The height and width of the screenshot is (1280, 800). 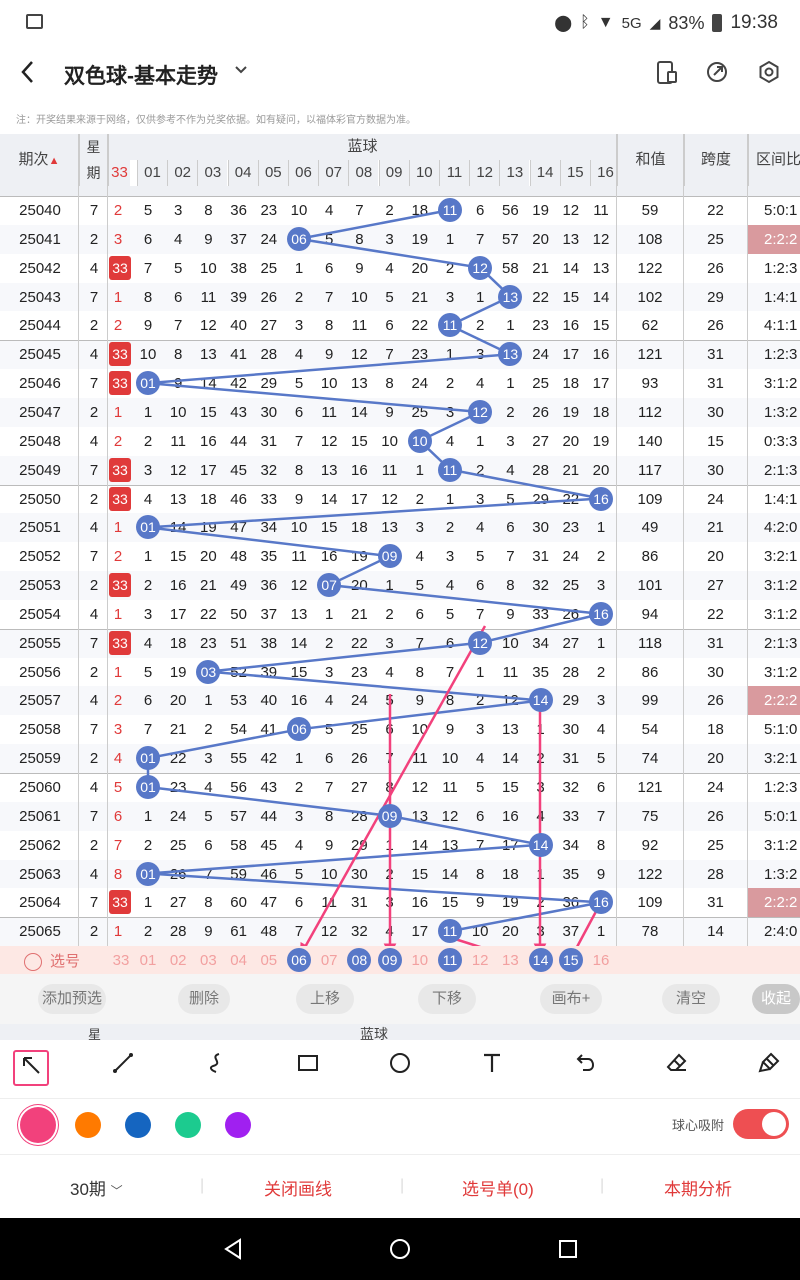 What do you see at coordinates (698, 1189) in the screenshot?
I see `period-analysis-button: 本期分析` at bounding box center [698, 1189].